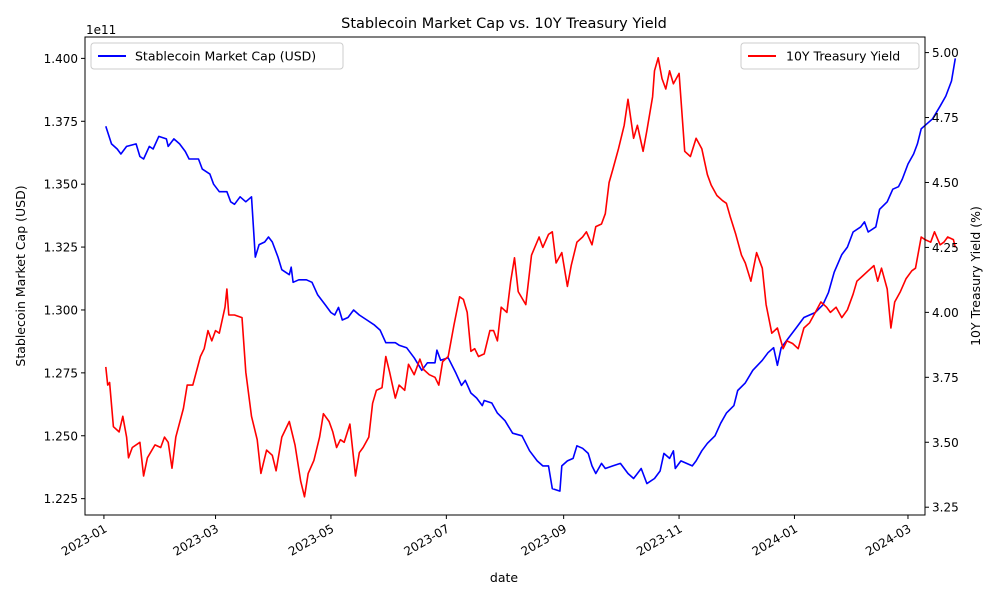 The height and width of the screenshot is (600, 1000). Describe the element at coordinates (945, 183) in the screenshot. I see `y-right-tick-label: 4.50` at that location.